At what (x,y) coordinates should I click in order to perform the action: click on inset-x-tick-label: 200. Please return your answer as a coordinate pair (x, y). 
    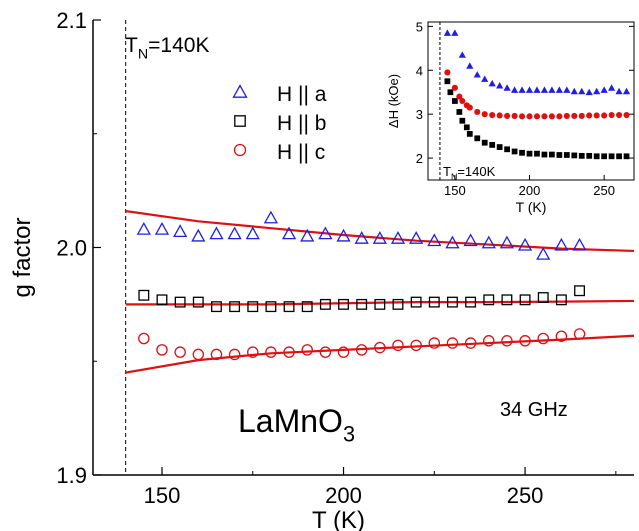
    Looking at the image, I should click on (530, 190).